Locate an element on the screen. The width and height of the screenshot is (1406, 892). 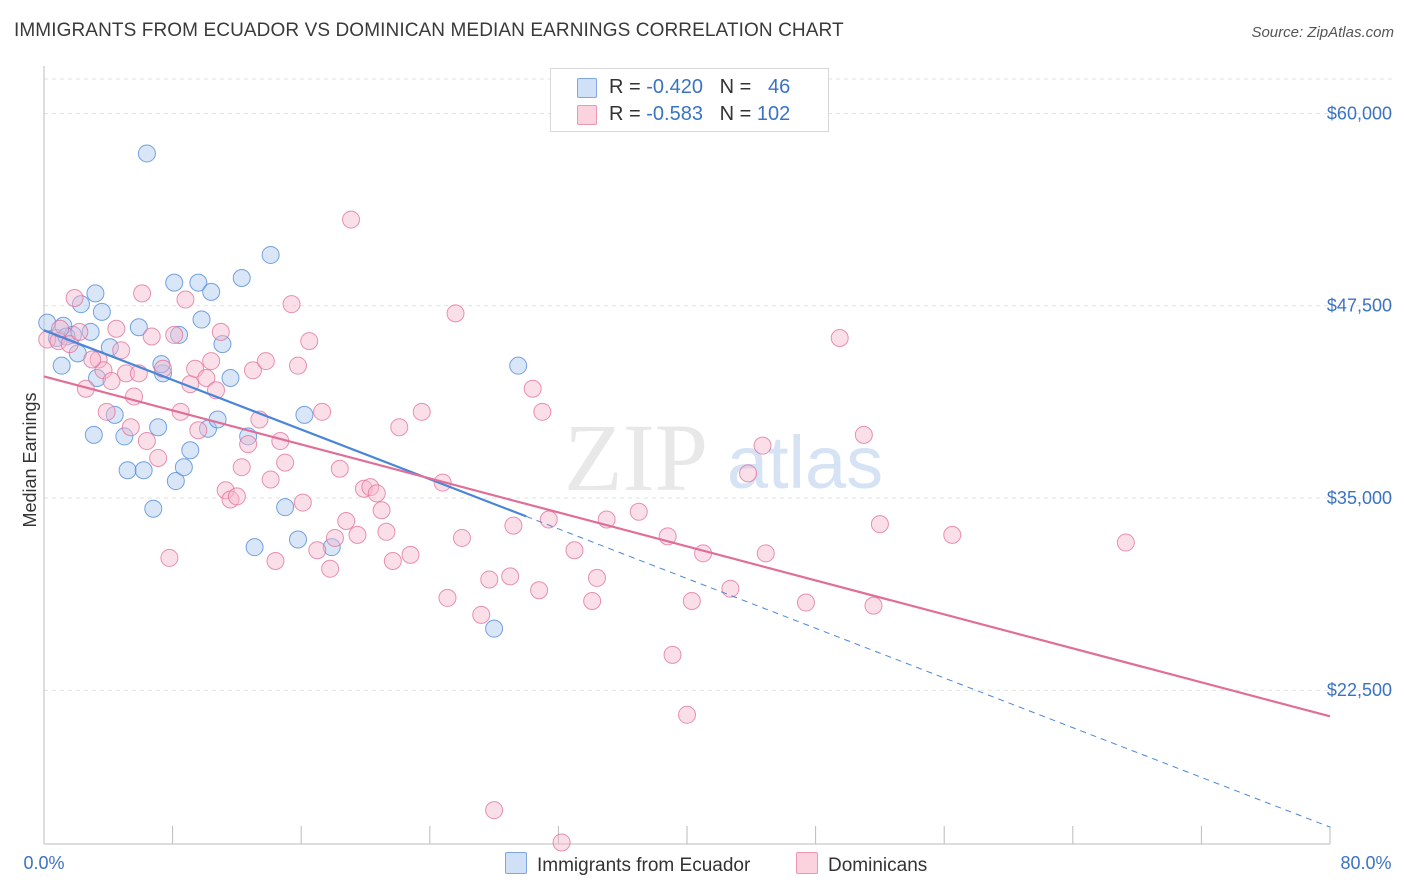
x-tick-label-min: 0.0% is located at coordinates (43, 863).